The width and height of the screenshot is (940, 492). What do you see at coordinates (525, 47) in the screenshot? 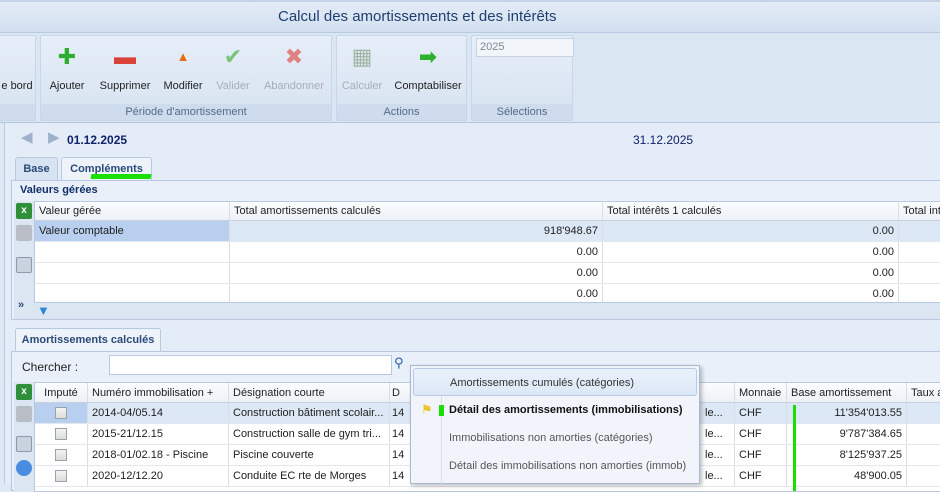
I see `year-field: 2025` at bounding box center [525, 47].